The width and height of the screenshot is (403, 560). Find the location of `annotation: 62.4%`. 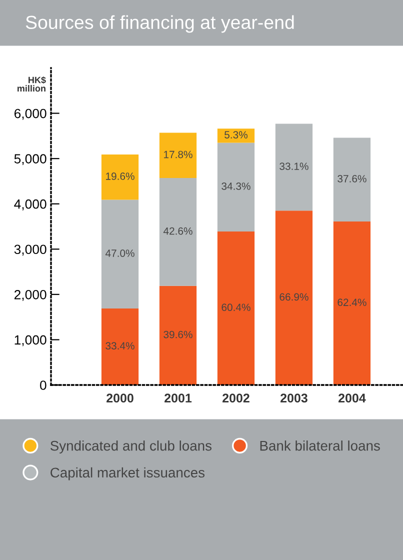

annotation: 62.4% is located at coordinates (352, 302).